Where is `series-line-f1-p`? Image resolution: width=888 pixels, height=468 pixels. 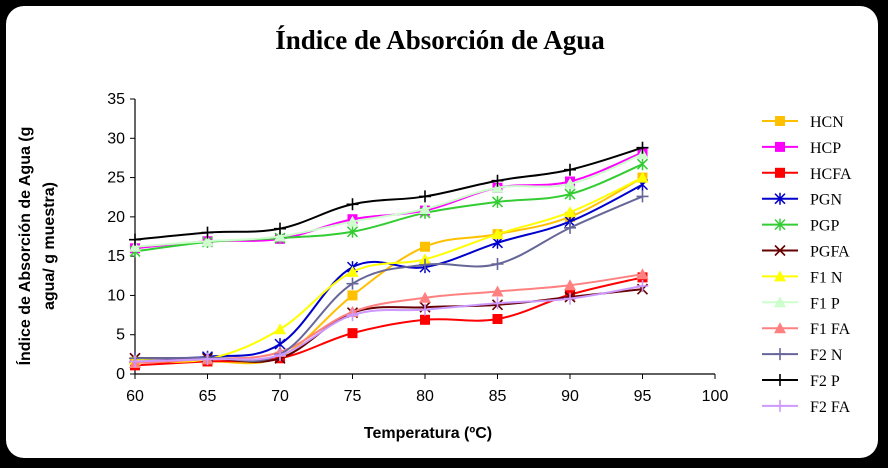
series-line-f1-p is located at coordinates (388, 200).